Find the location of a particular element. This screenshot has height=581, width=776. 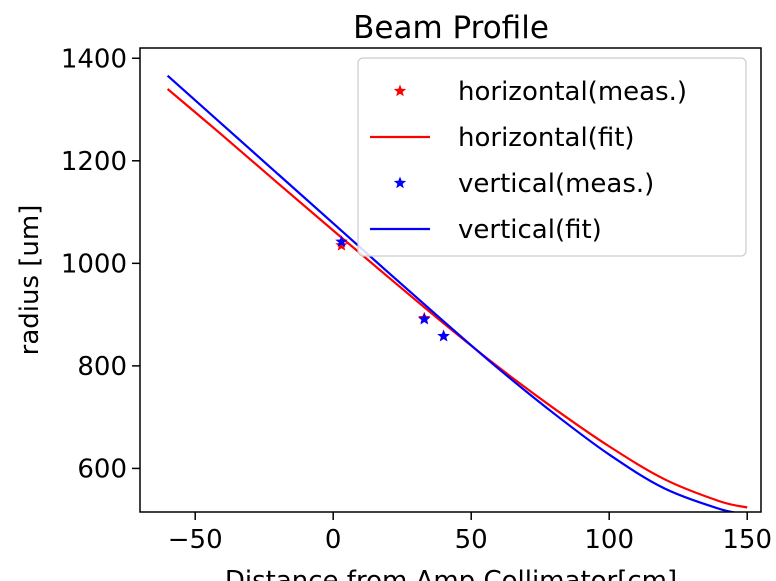

x-tick-label: 0 is located at coordinates (333, 540).